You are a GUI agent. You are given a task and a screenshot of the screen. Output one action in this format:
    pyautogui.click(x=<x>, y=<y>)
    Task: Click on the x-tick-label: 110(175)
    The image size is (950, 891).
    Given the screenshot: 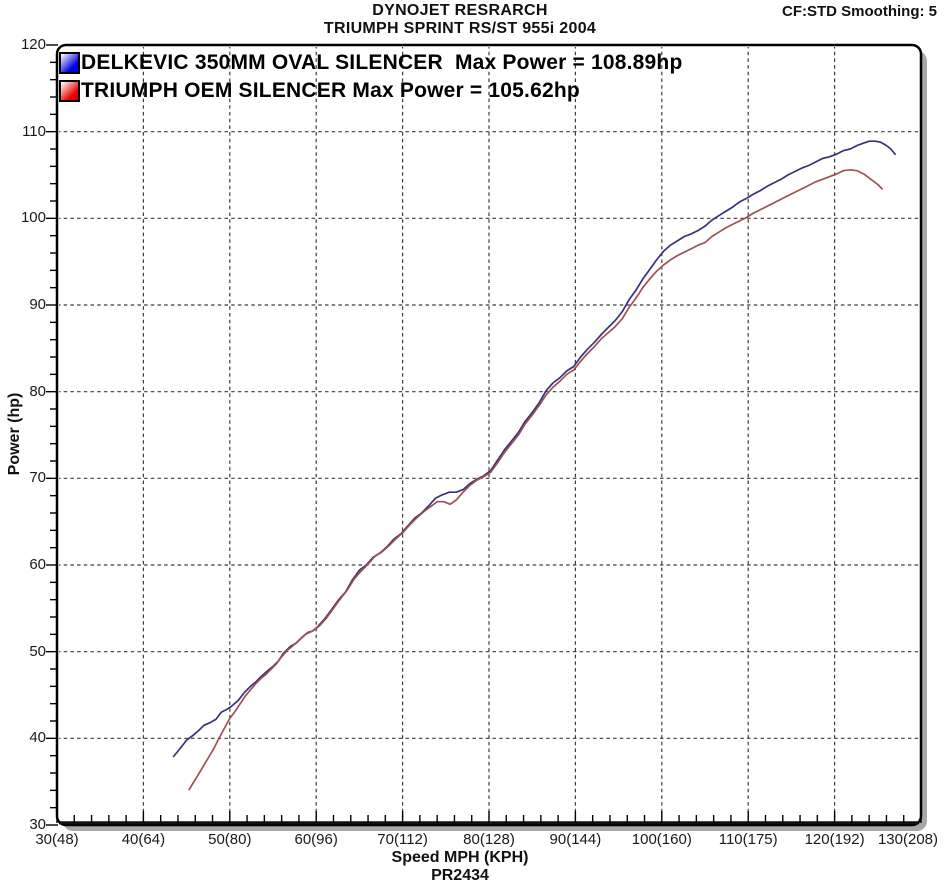 What is the action you would take?
    pyautogui.click(x=748, y=839)
    